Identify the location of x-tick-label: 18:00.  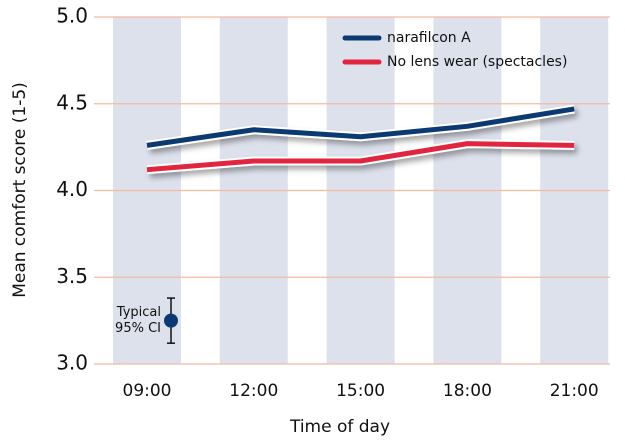
(467, 391).